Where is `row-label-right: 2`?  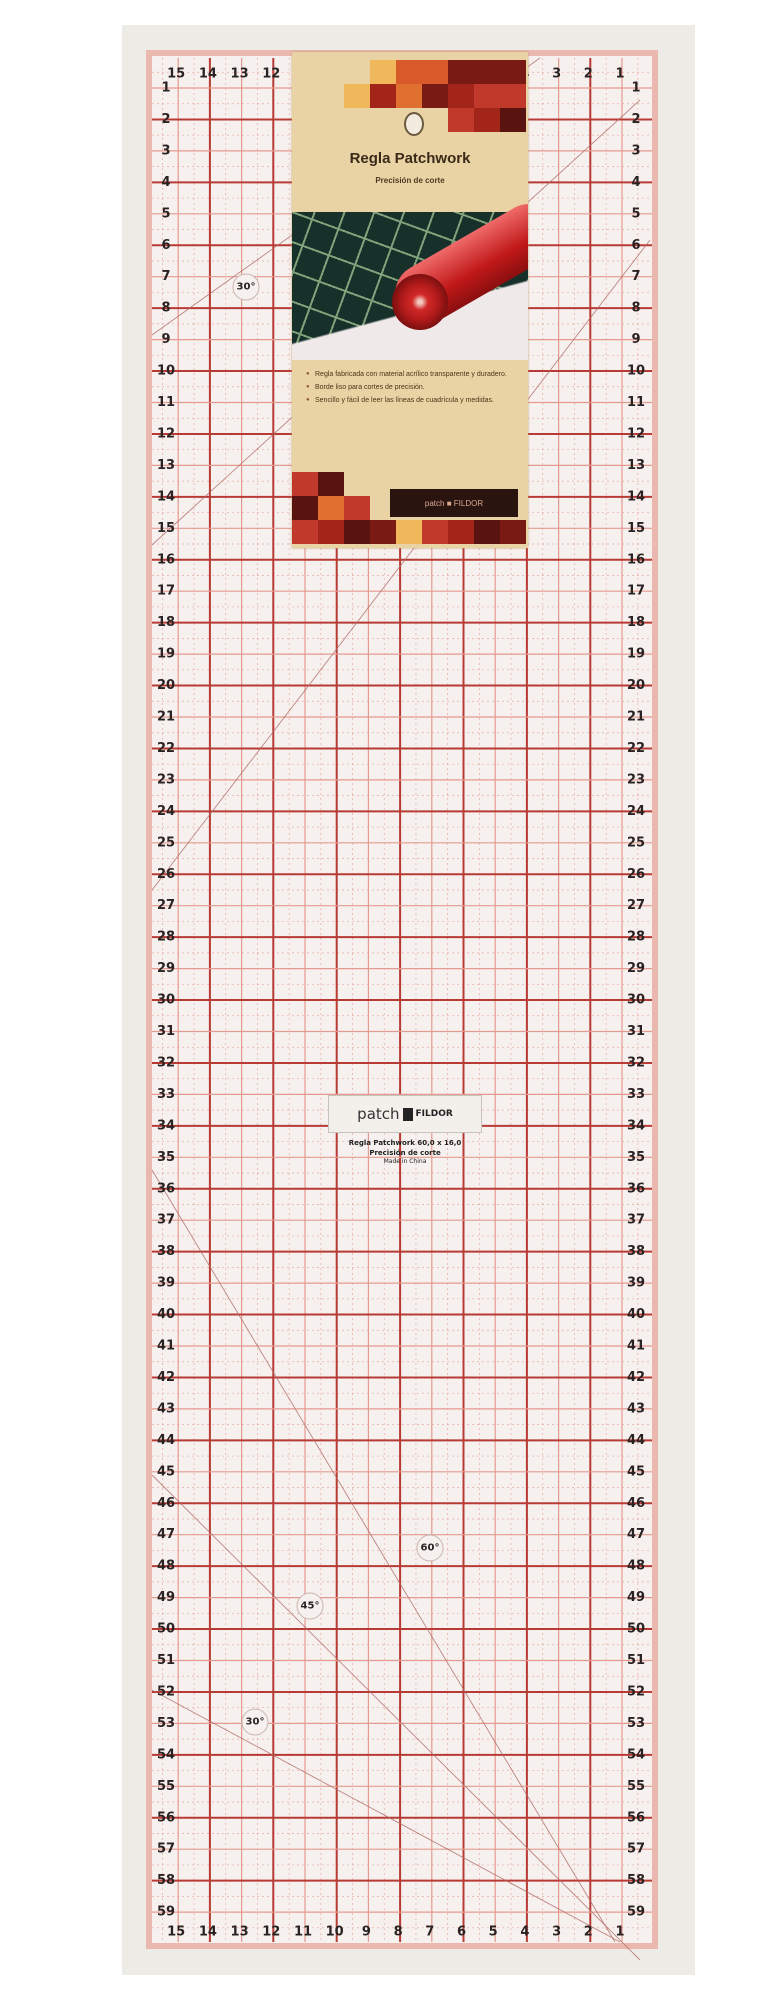 row-label-right: 2 is located at coordinates (635, 119).